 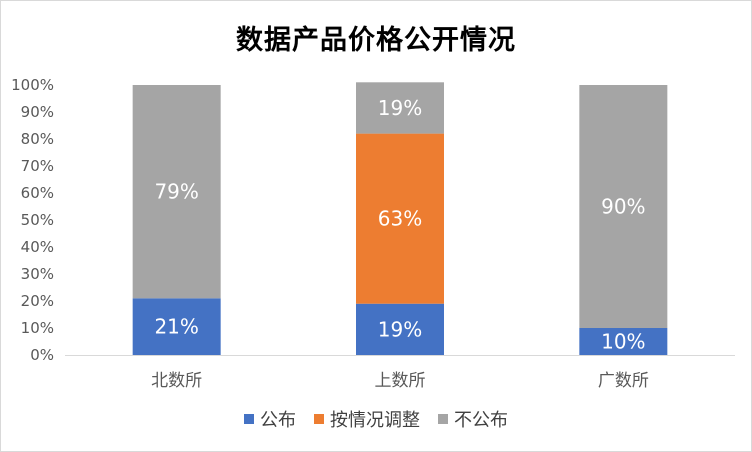 I want to click on x-tick-label: 上数所, so click(x=400, y=381).